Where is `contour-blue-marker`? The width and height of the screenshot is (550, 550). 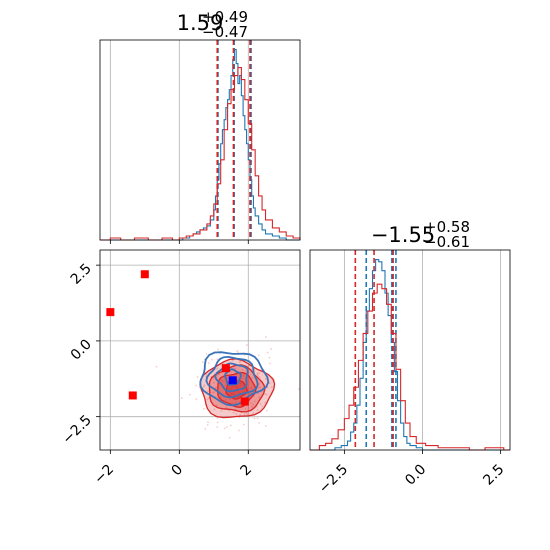 contour-blue-marker is located at coordinates (232, 380).